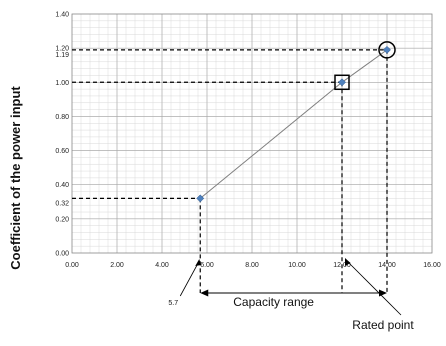 The height and width of the screenshot is (346, 446). Describe the element at coordinates (162, 265) in the screenshot. I see `x-tick-label: 4.00` at that location.